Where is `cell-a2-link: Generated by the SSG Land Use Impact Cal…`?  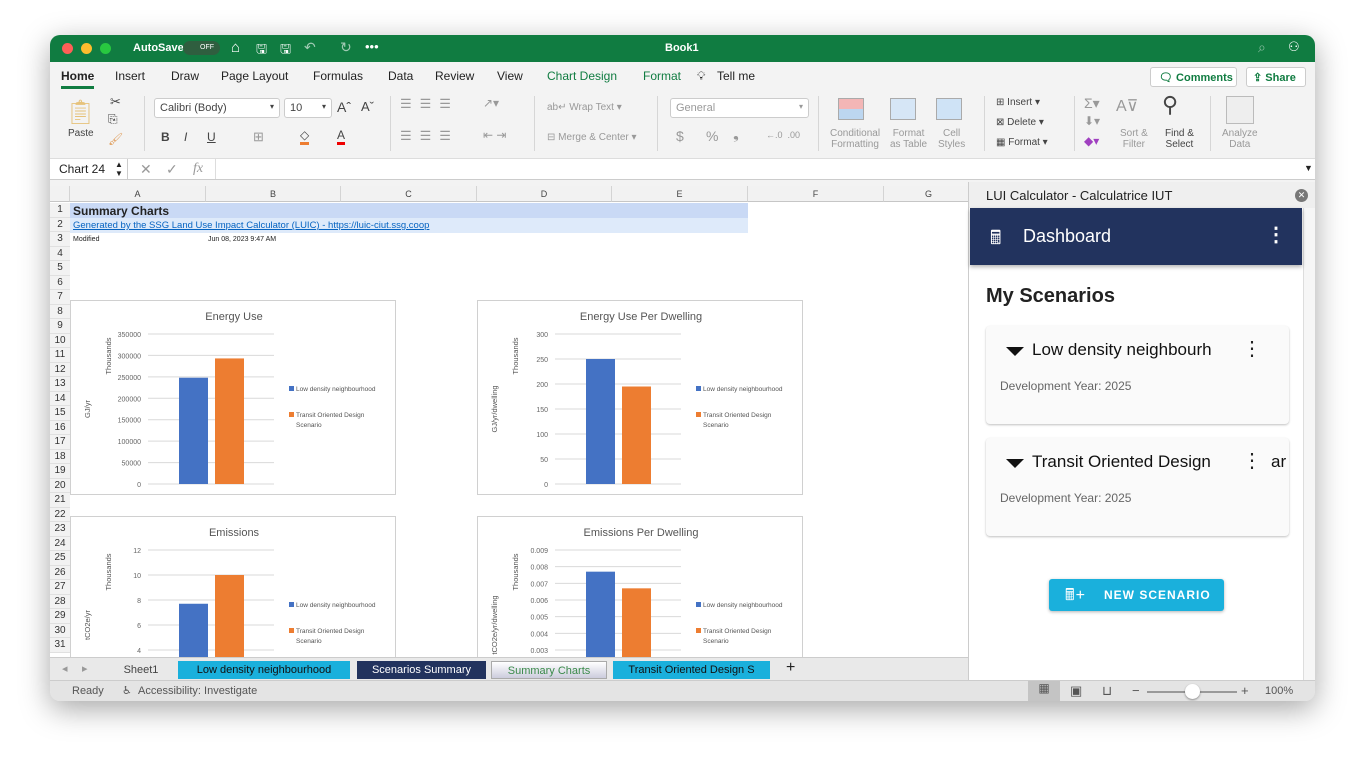 cell-a2-link: Generated by the SSG Land Use Impact Cal… is located at coordinates (409, 225).